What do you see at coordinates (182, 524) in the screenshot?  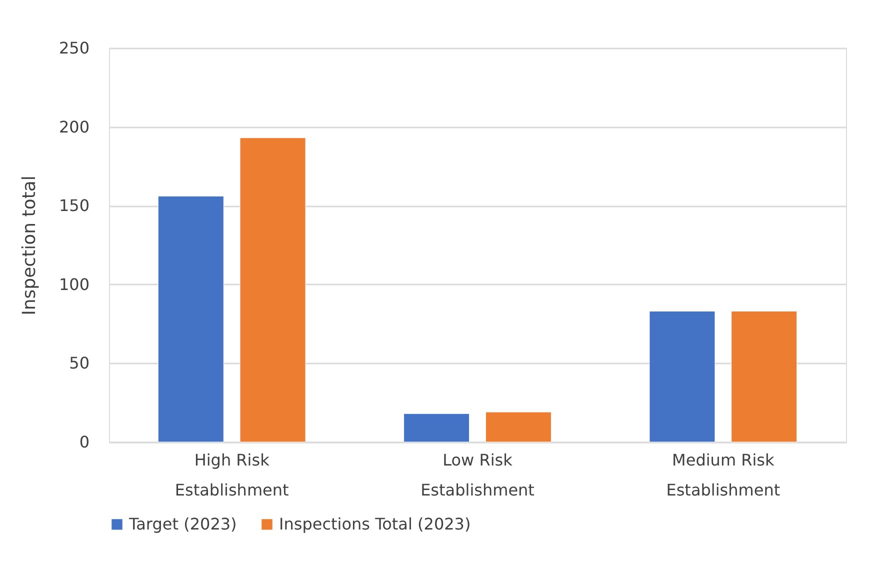 I see `legend-label: Target (2023)` at bounding box center [182, 524].